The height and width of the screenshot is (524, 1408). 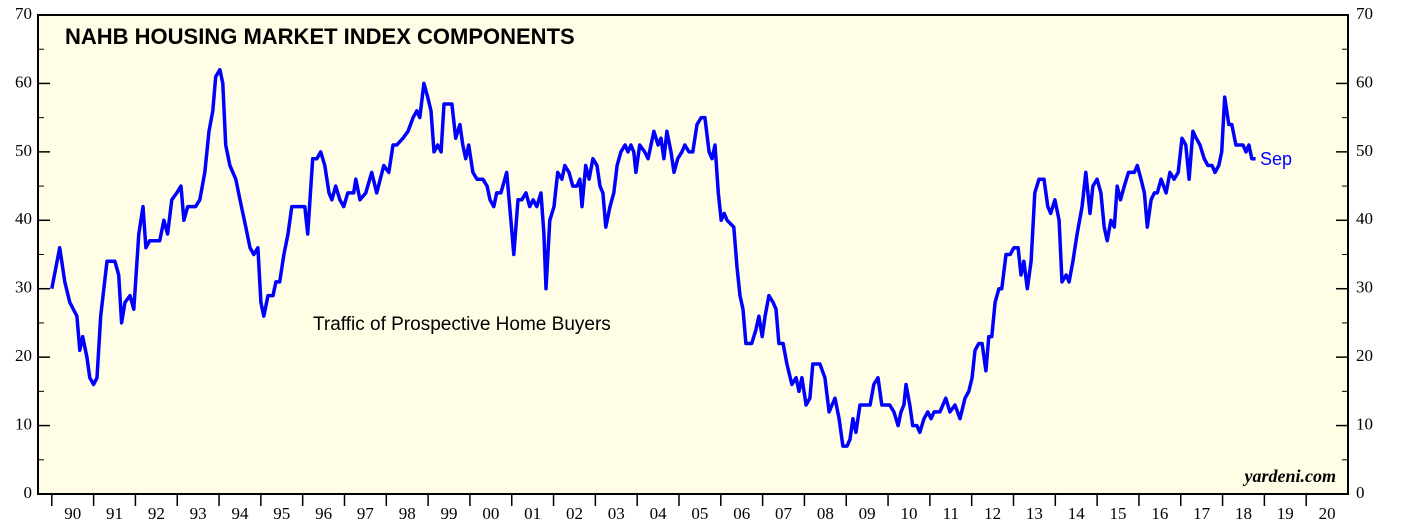 I want to click on x-tick-label: 02, so click(x=574, y=513).